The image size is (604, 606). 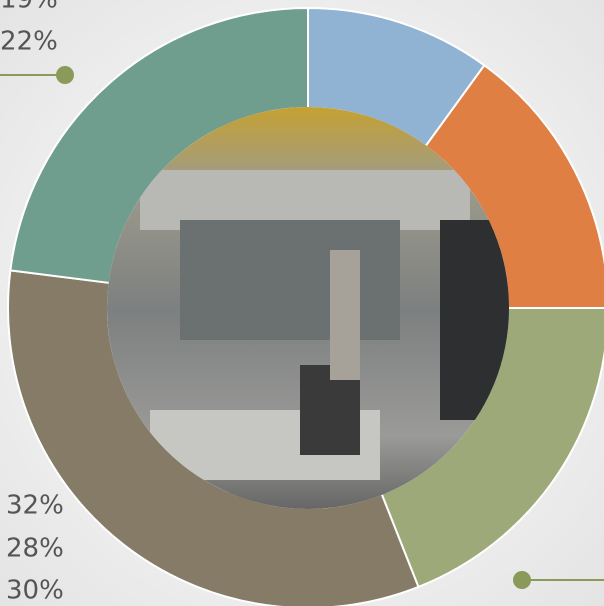 I want to click on annotation: 30%, so click(x=35, y=591).